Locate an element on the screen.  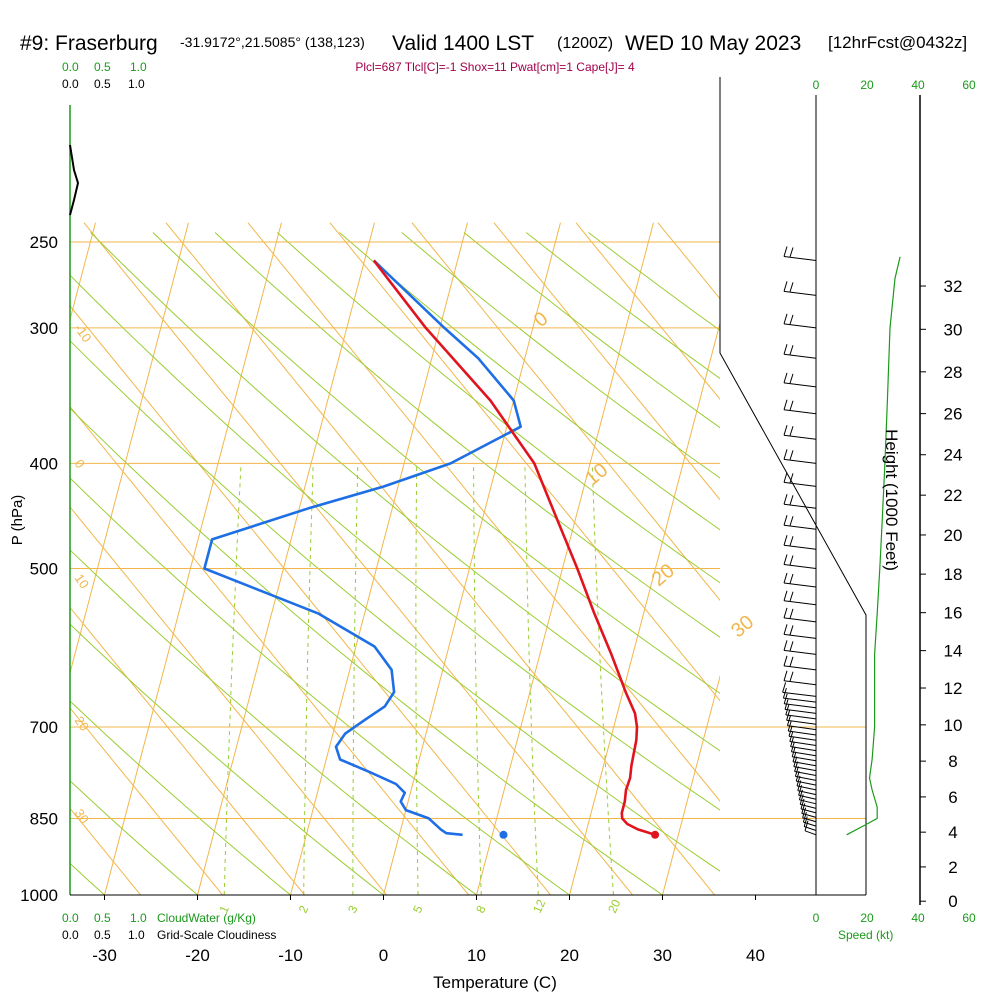
pressure-tick-label: 500 is located at coordinates (44, 569).